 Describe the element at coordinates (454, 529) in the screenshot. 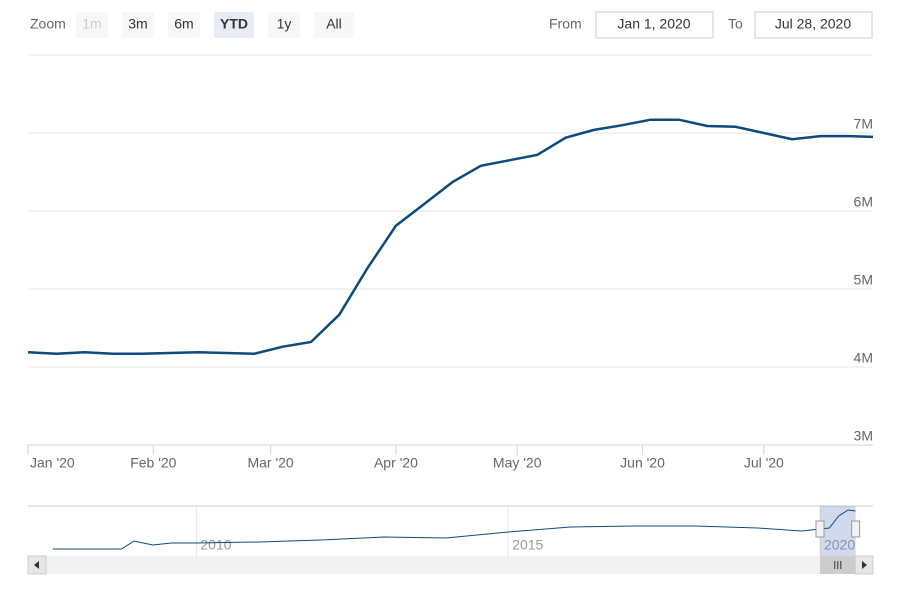

I see `navigator-line` at that location.